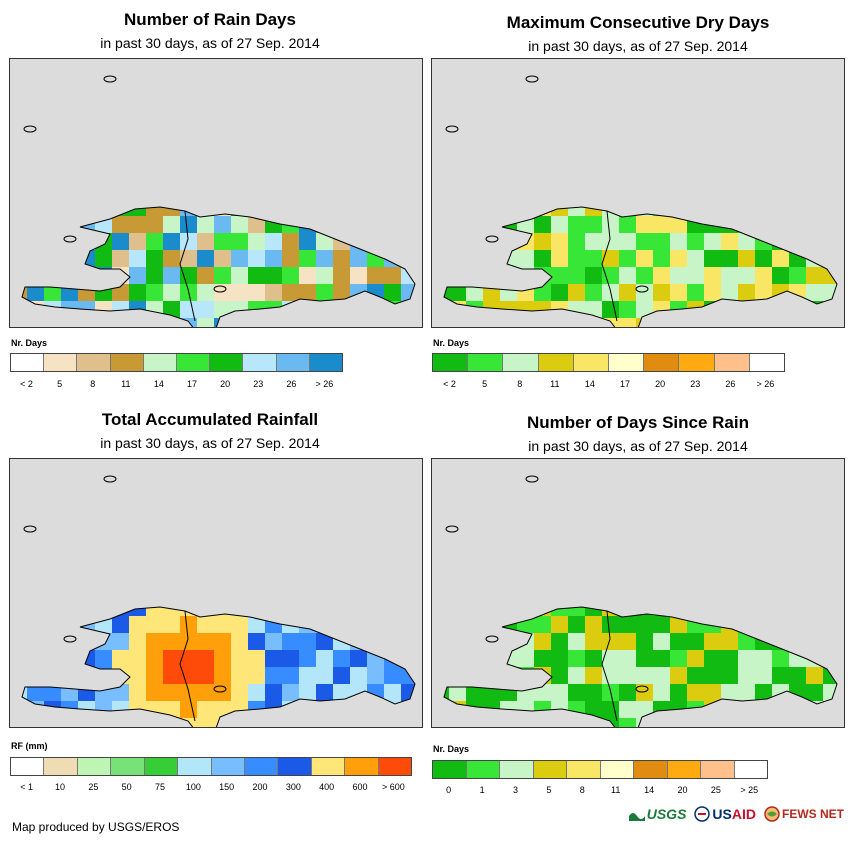 The width and height of the screenshot is (854, 845). I want to click on legend-tick-label: 11, so click(126, 384).